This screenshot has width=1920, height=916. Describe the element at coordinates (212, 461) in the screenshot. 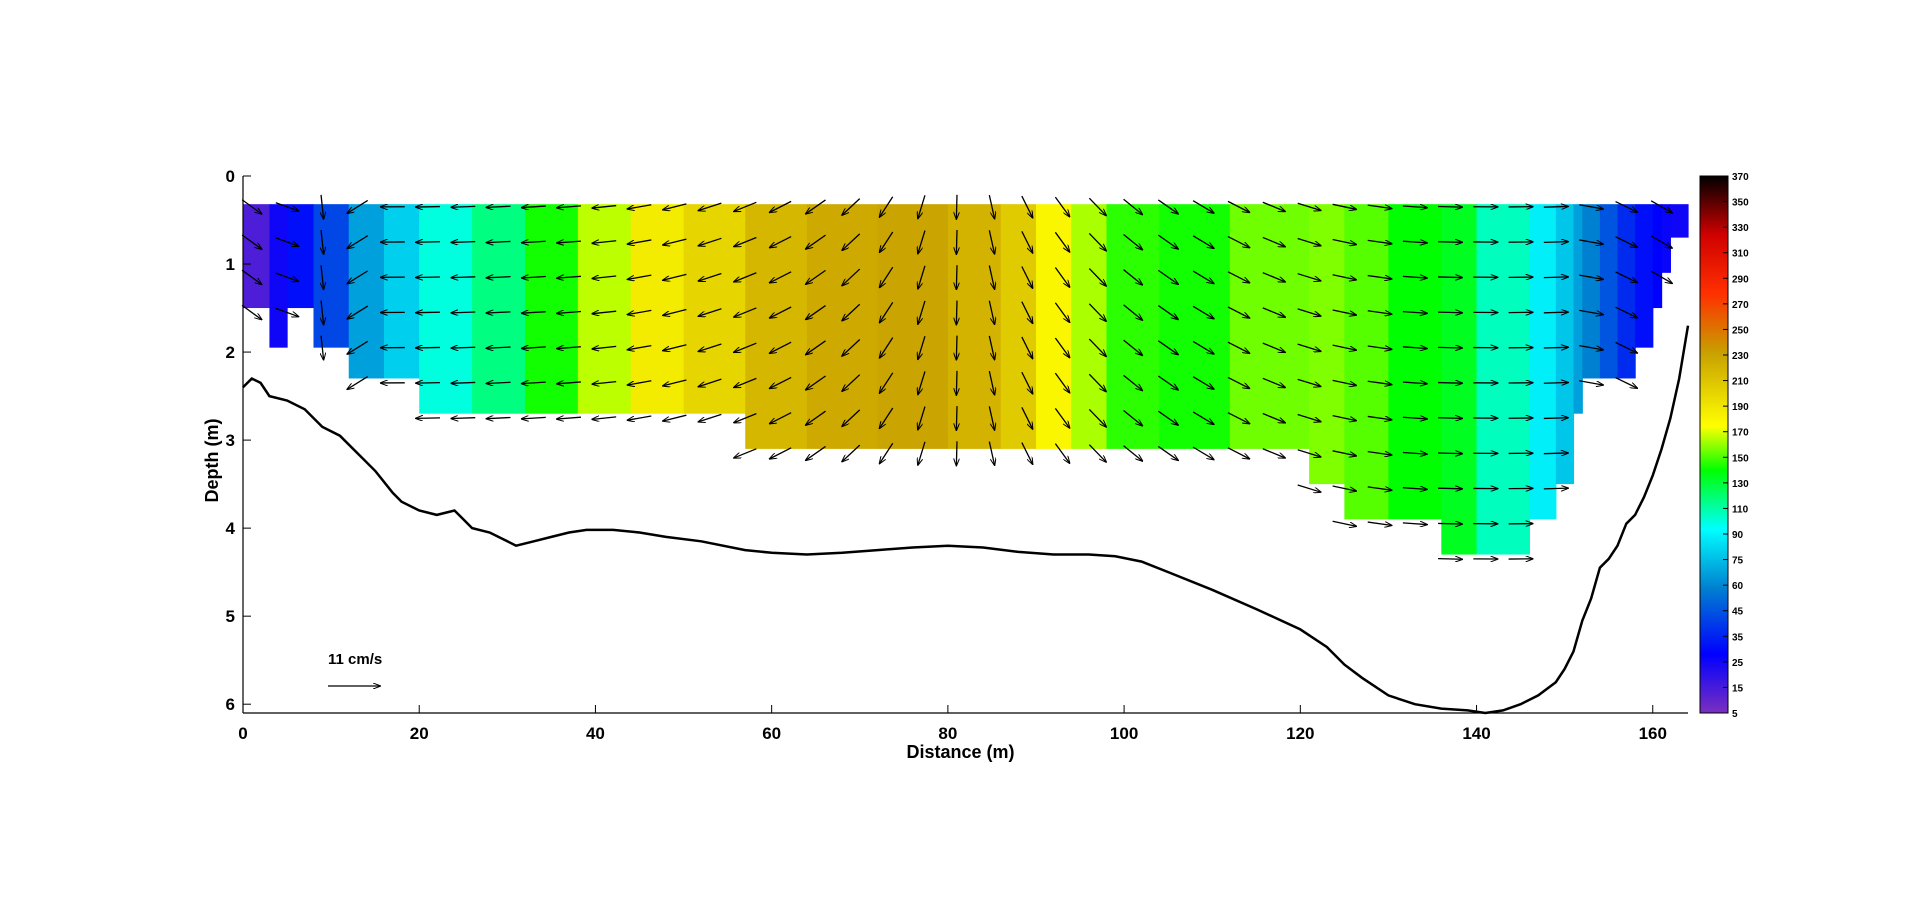

I see `y-axis-title: Depth (m)` at that location.